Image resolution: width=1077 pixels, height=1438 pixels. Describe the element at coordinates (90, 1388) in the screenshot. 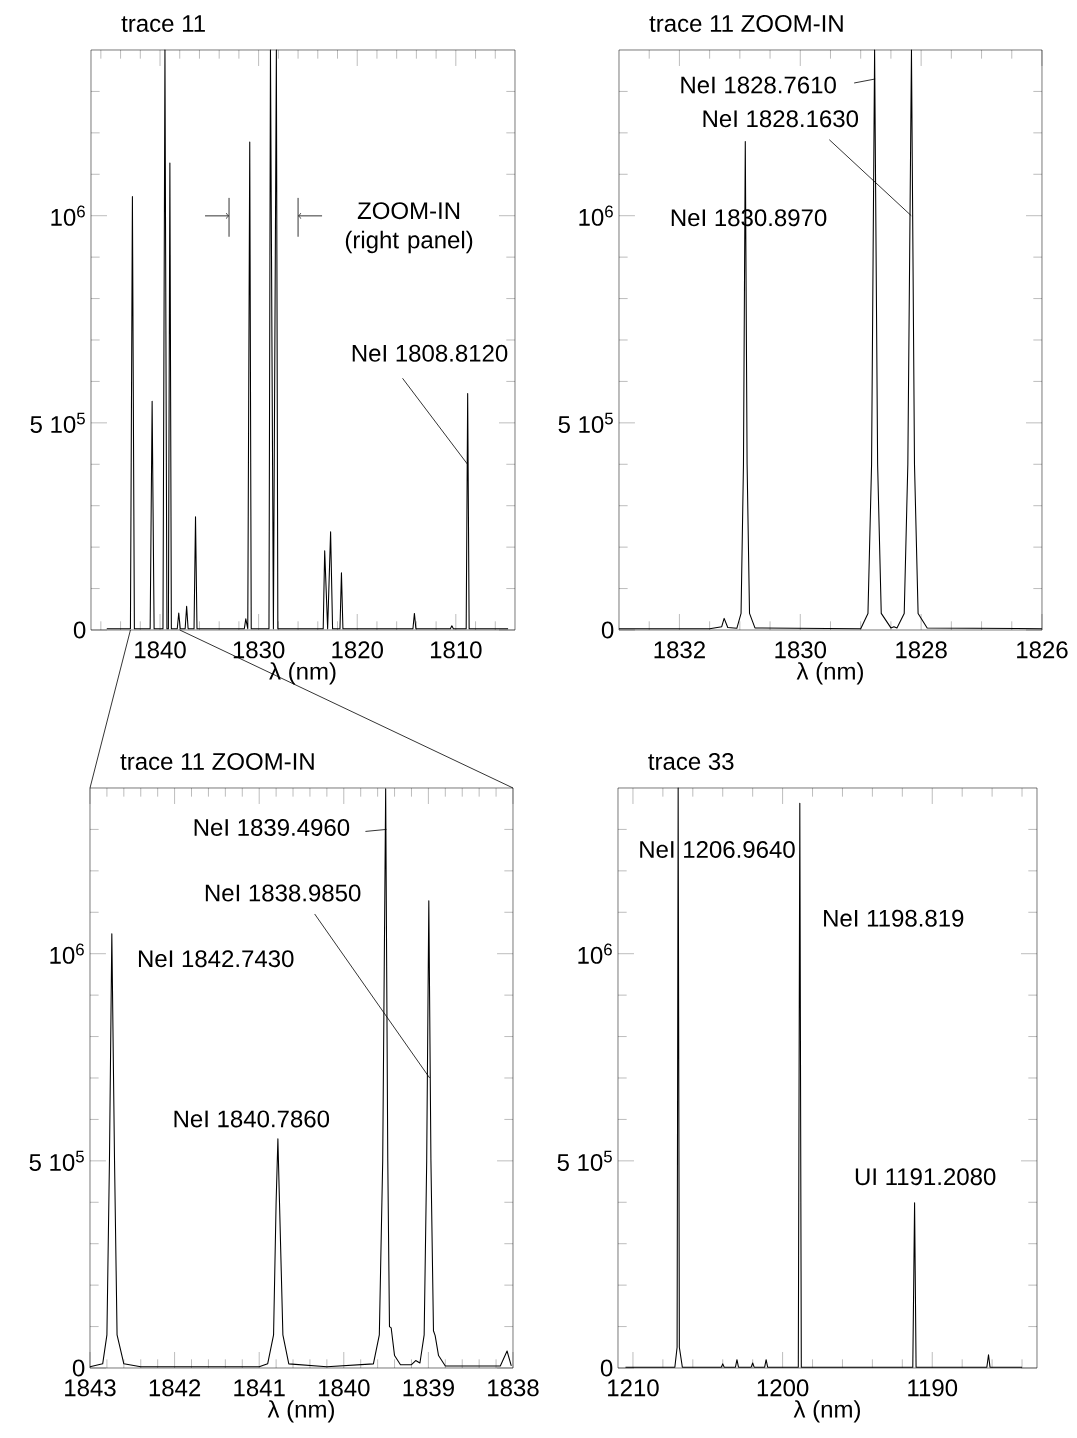

I see `x-tick-label: 1843` at that location.